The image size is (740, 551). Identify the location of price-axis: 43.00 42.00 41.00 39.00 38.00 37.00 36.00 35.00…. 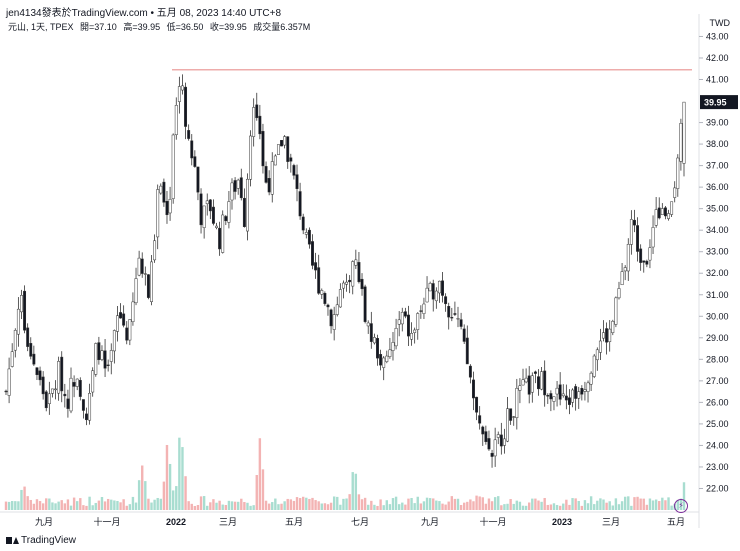
(718, 262).